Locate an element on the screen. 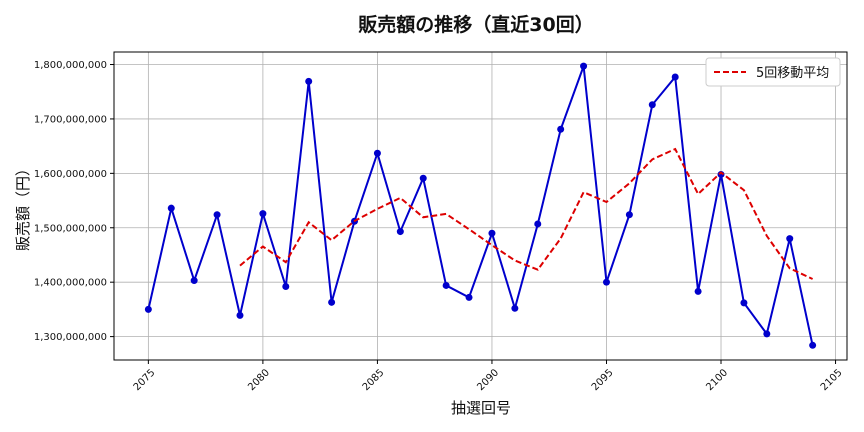 This screenshot has width=864, height=432. legend-moving-average-label: 5回移動平均 is located at coordinates (792, 73).